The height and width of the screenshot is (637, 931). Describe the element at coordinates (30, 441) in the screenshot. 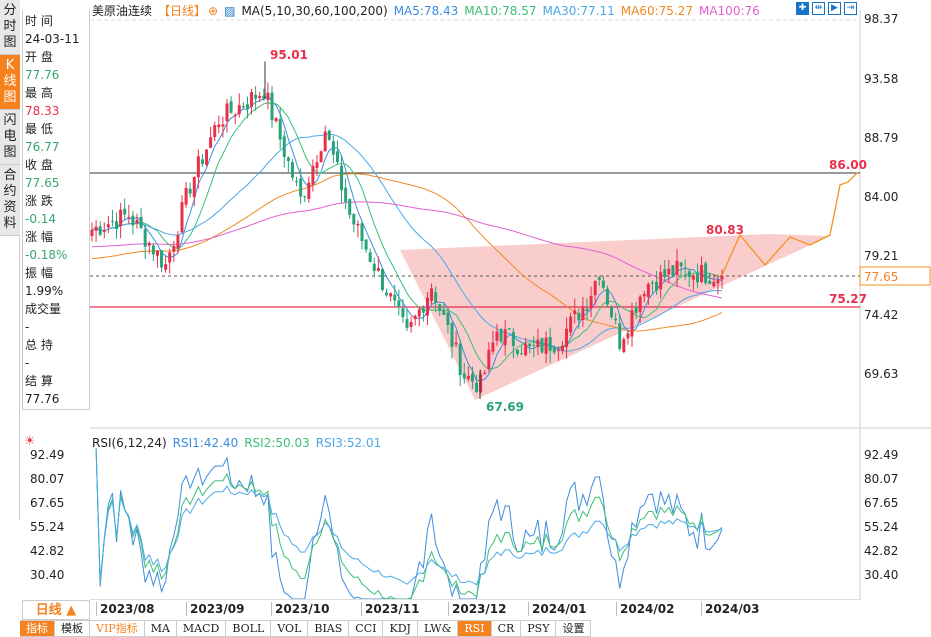

I see `settings-sun-icon: ☀` at that location.